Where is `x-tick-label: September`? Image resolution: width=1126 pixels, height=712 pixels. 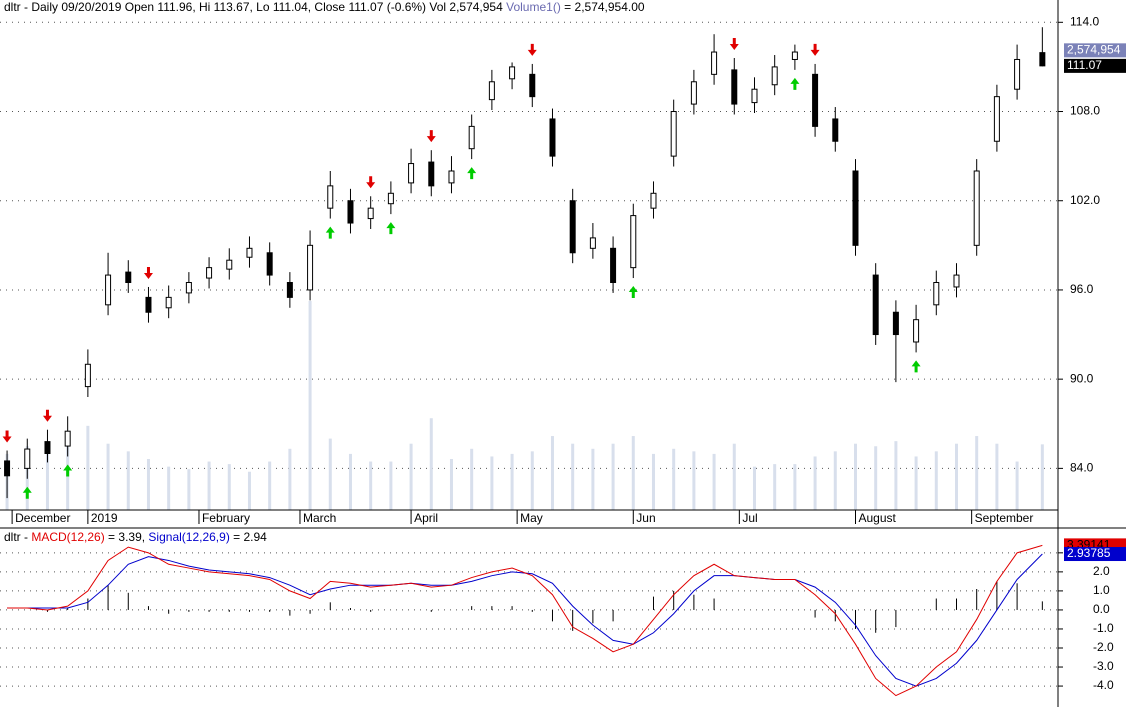
x-tick-label: September is located at coordinates (1004, 518).